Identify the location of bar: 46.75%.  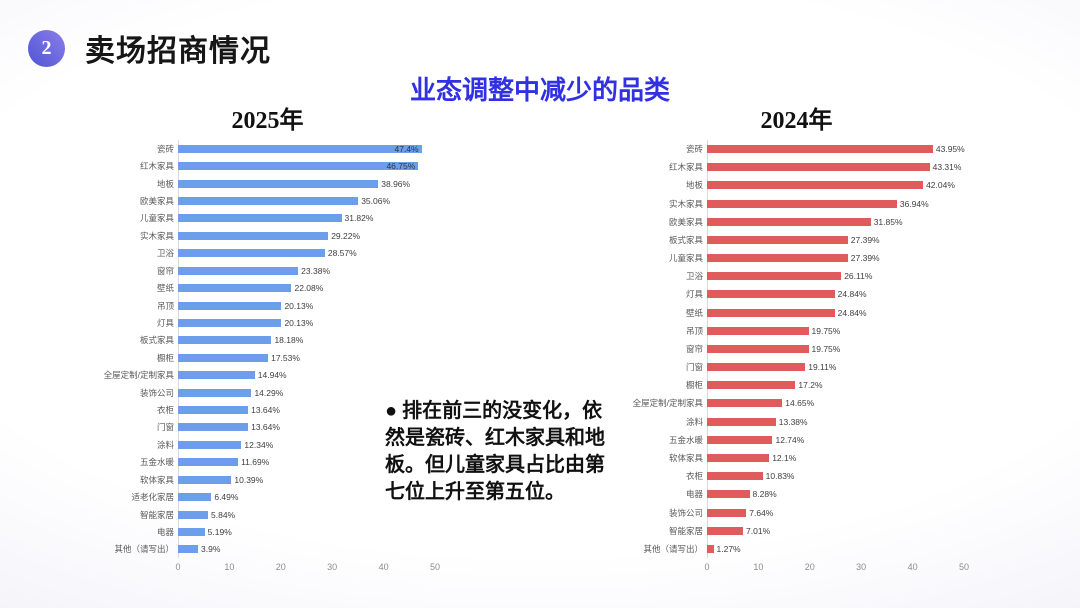
(298, 166).